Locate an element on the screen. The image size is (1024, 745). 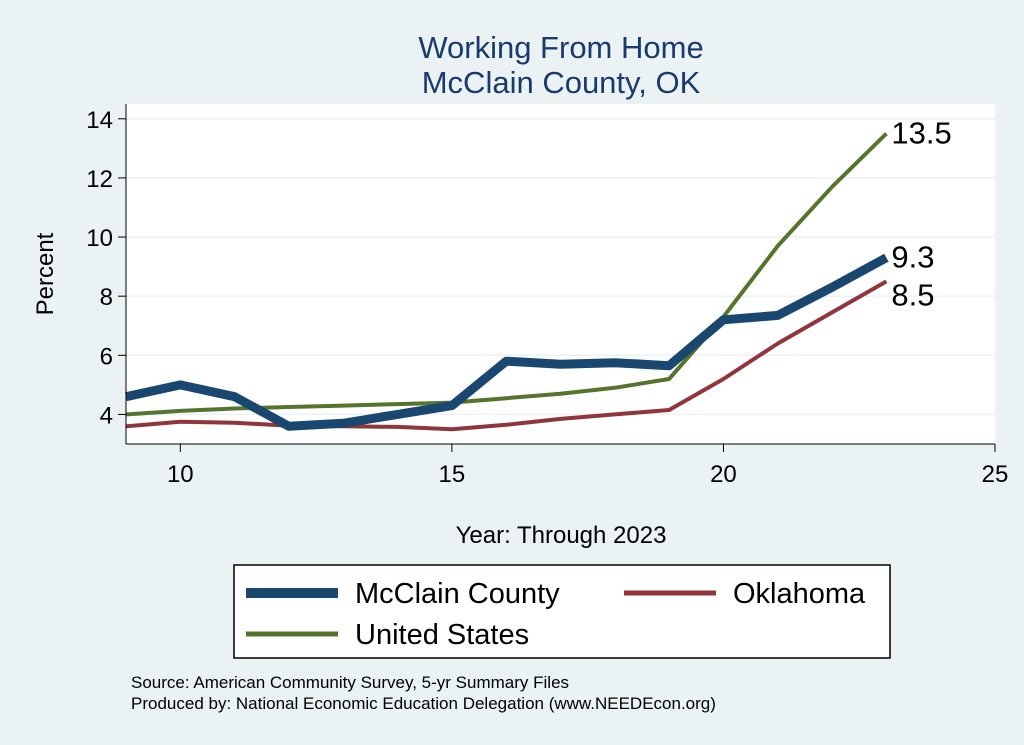
chart-title: Working From Home is located at coordinates (560, 47).